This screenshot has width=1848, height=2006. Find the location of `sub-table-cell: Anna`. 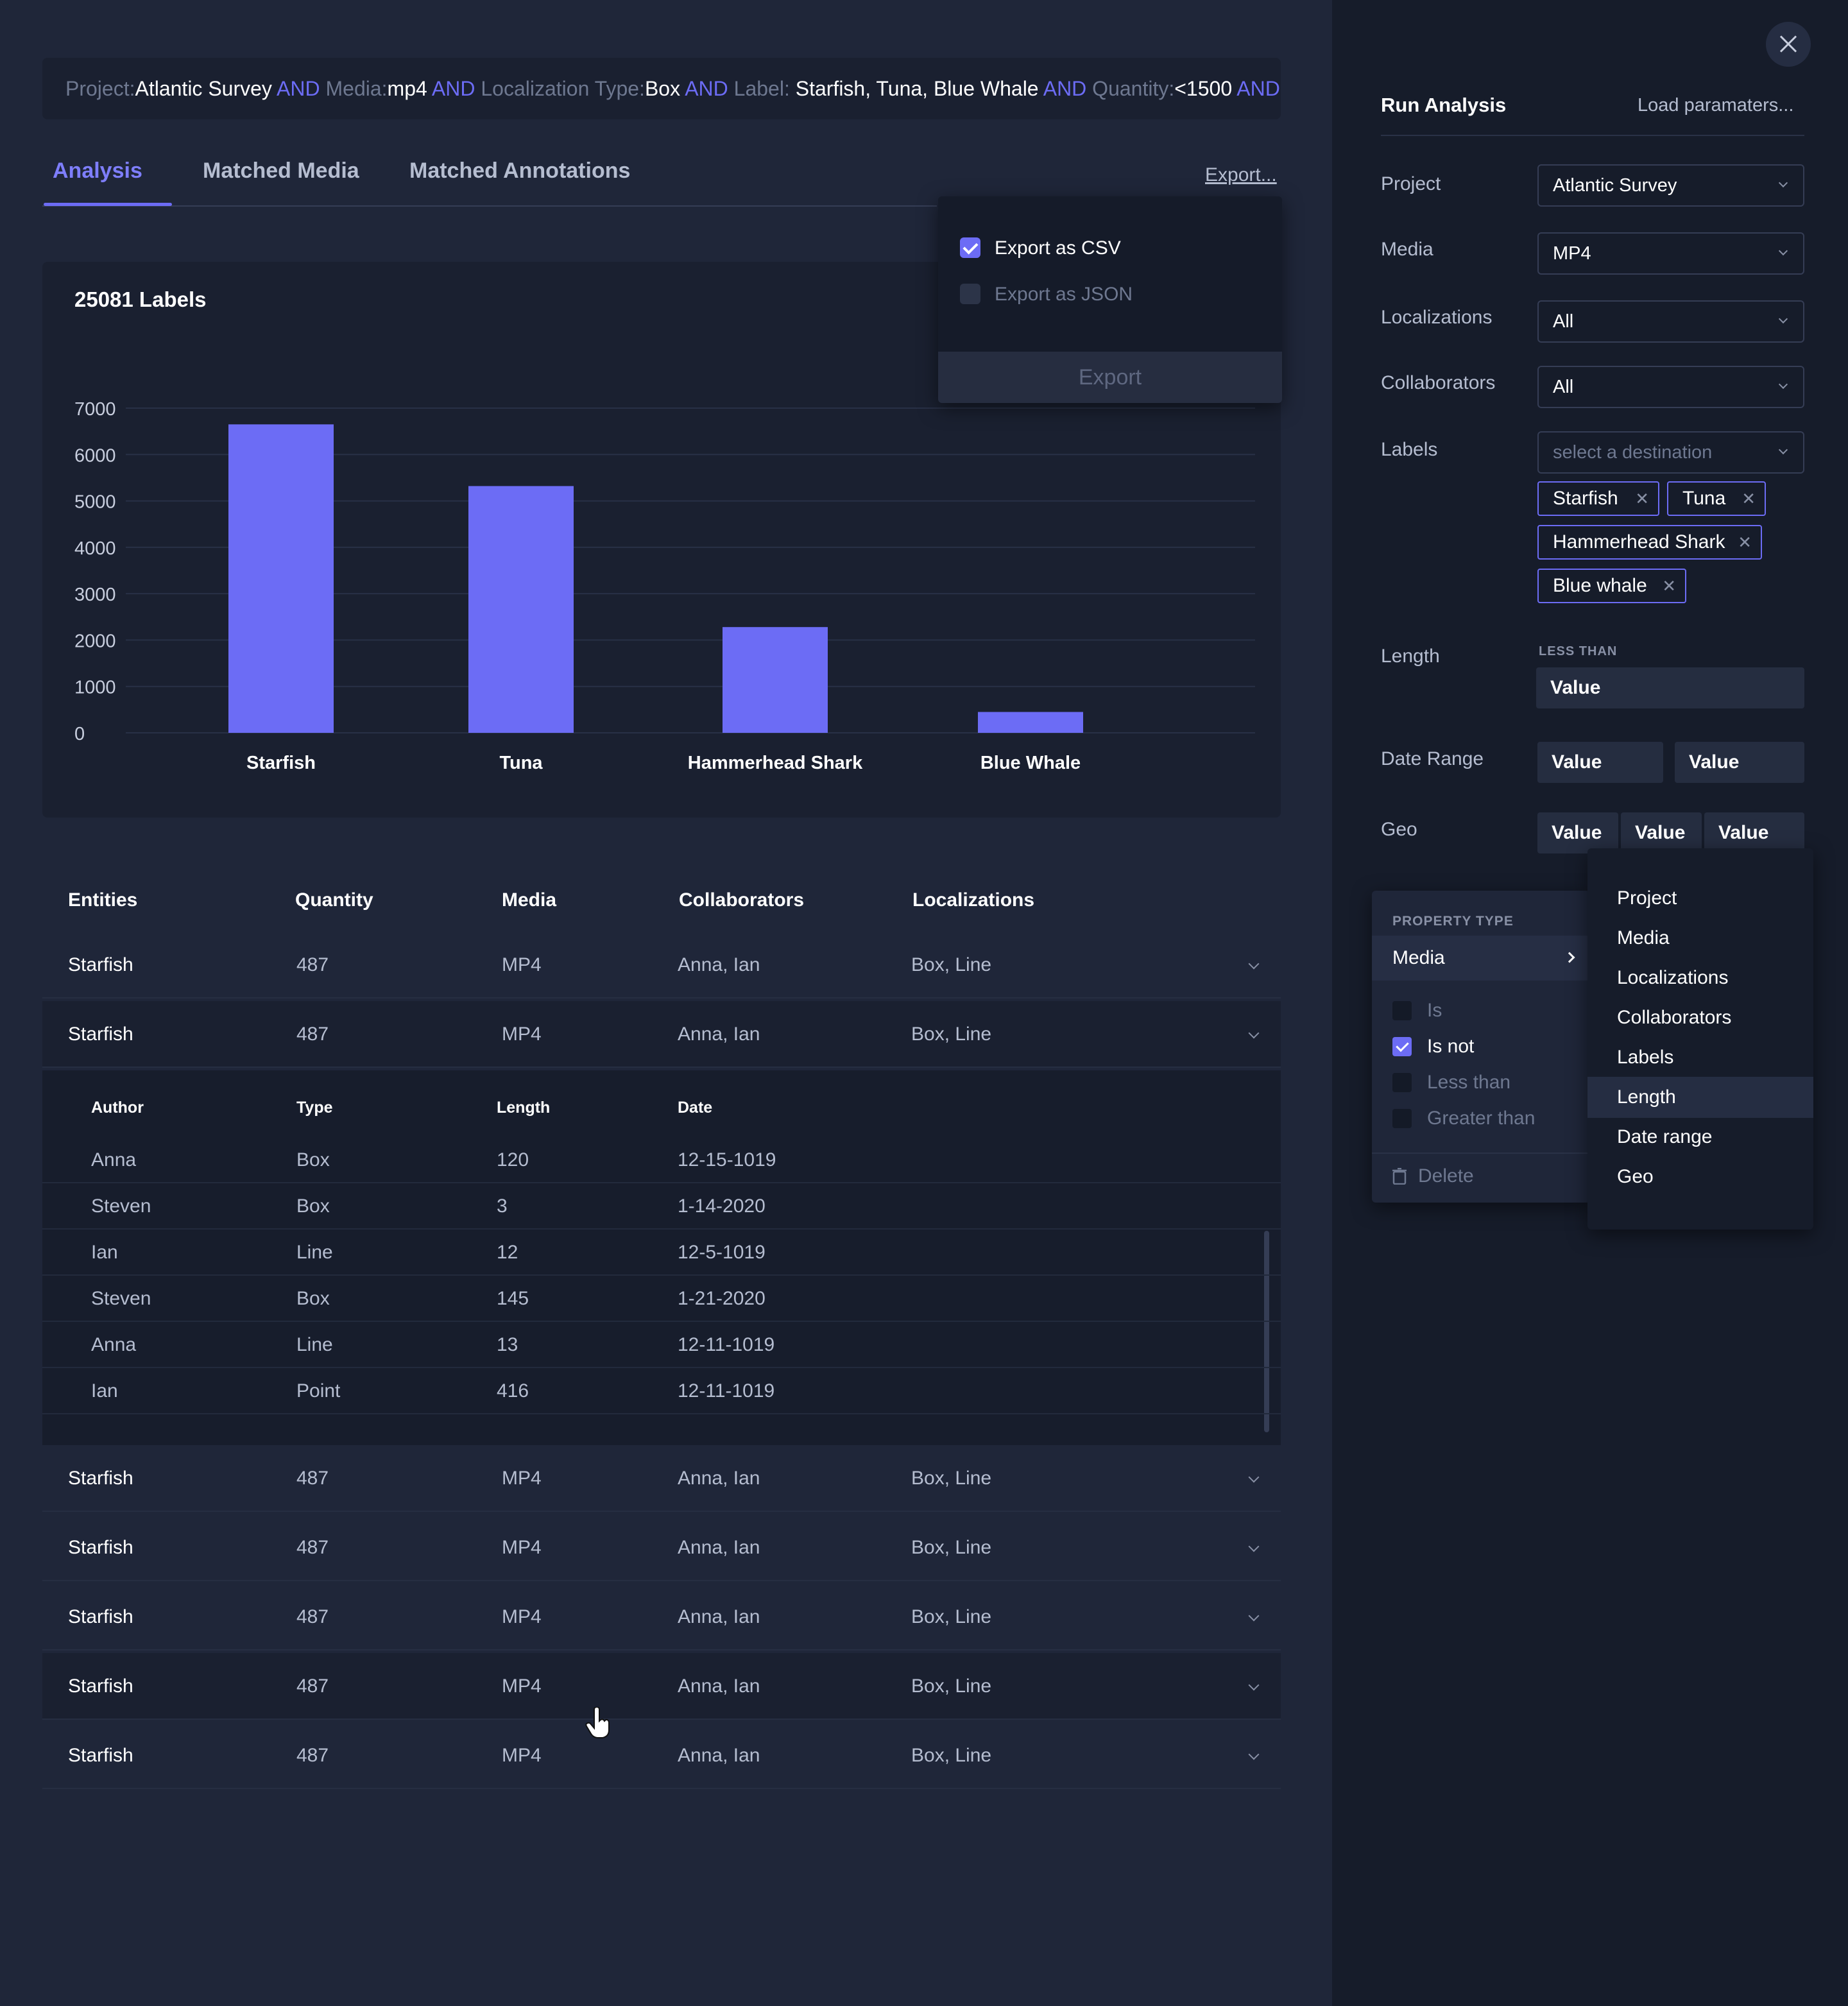

sub-table-cell: Anna is located at coordinates (114, 1344).